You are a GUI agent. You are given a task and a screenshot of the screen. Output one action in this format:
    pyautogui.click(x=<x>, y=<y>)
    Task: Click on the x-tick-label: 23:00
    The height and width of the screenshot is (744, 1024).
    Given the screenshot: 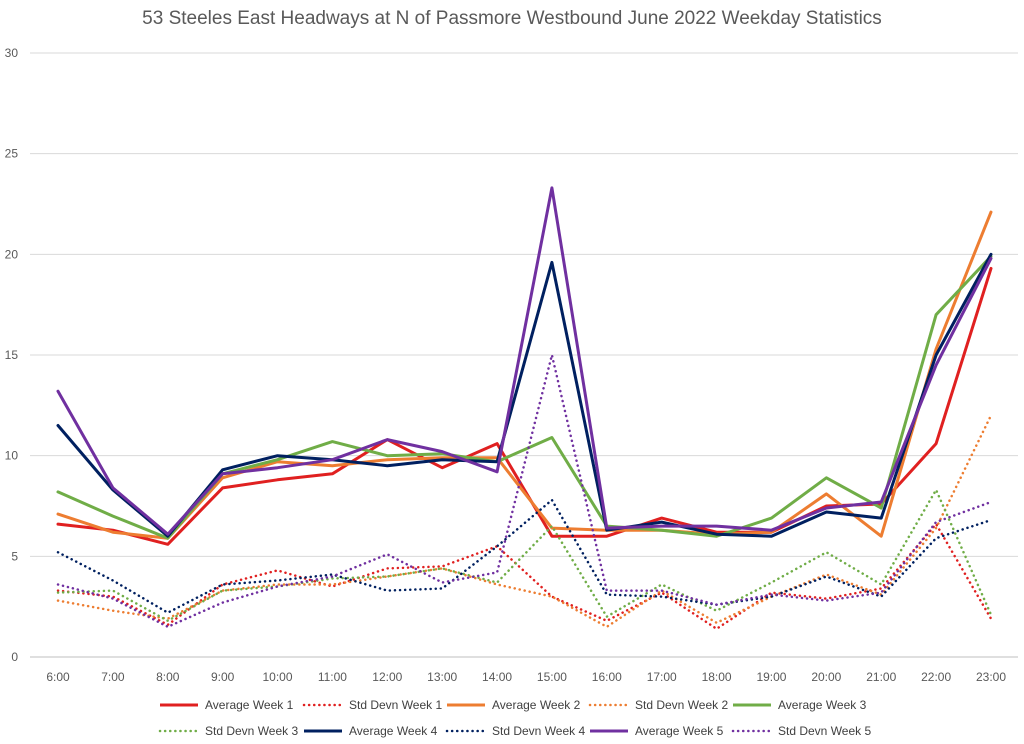 What is the action you would take?
    pyautogui.click(x=991, y=677)
    